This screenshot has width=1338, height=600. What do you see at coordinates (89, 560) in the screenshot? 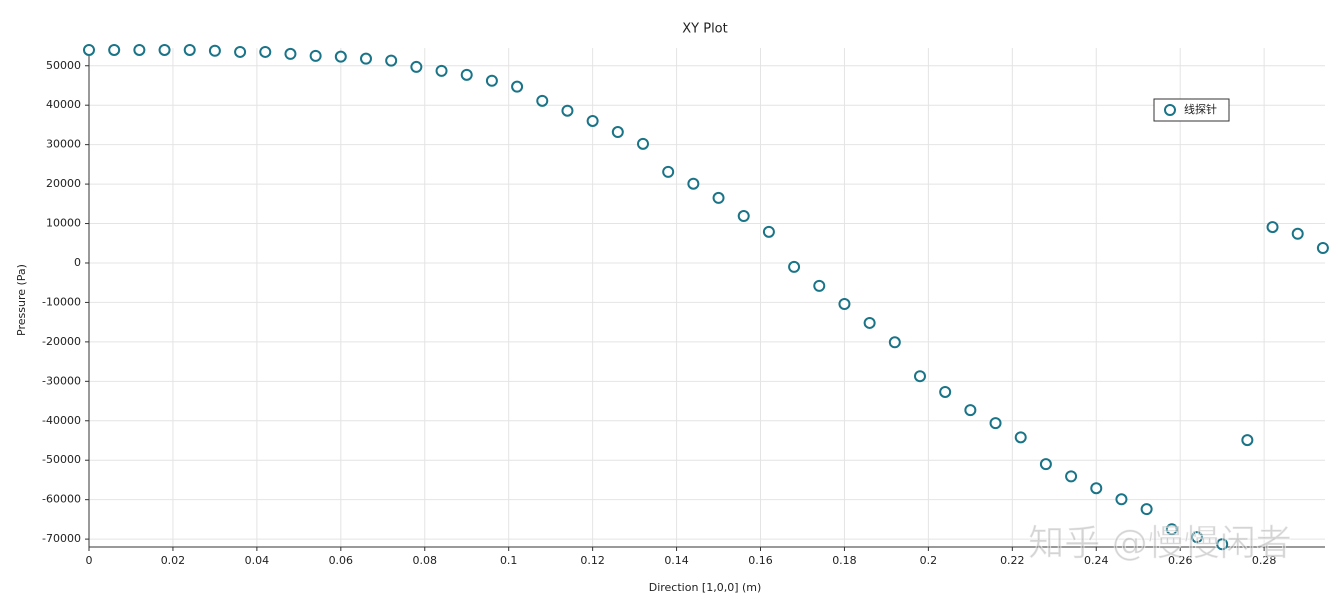
I see `x-tick-label: 0` at bounding box center [89, 560].